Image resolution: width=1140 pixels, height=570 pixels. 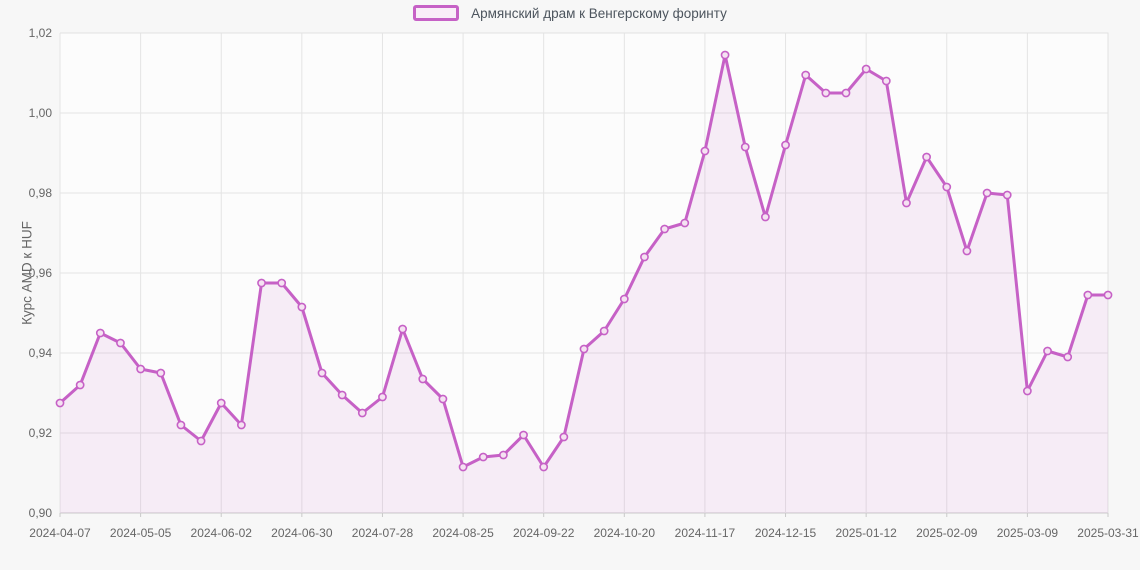 I want to click on x-axis-label: 2024-05-05, so click(x=141, y=533).